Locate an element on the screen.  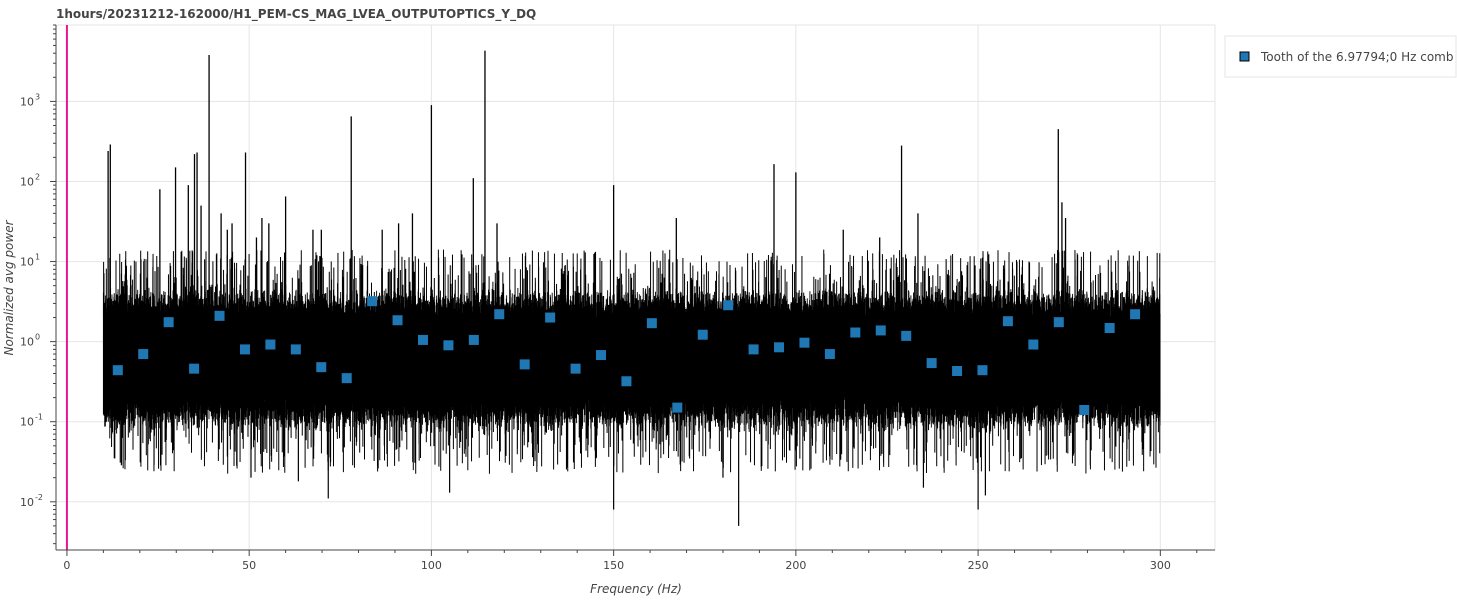
legend: Tooth of the 6.97794;0 Hz comb is located at coordinates (1340, 56).